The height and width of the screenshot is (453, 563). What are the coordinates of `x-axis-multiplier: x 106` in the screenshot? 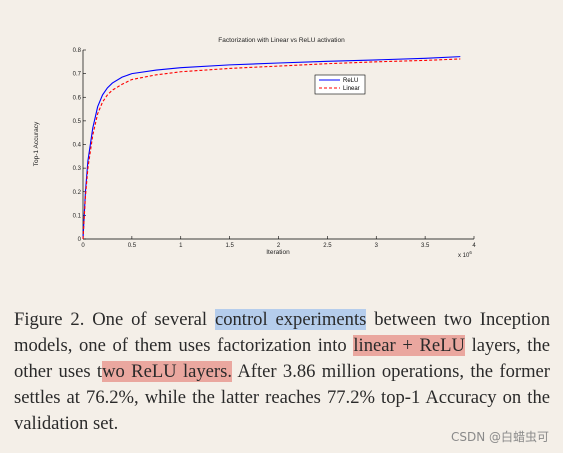 It's located at (465, 254).